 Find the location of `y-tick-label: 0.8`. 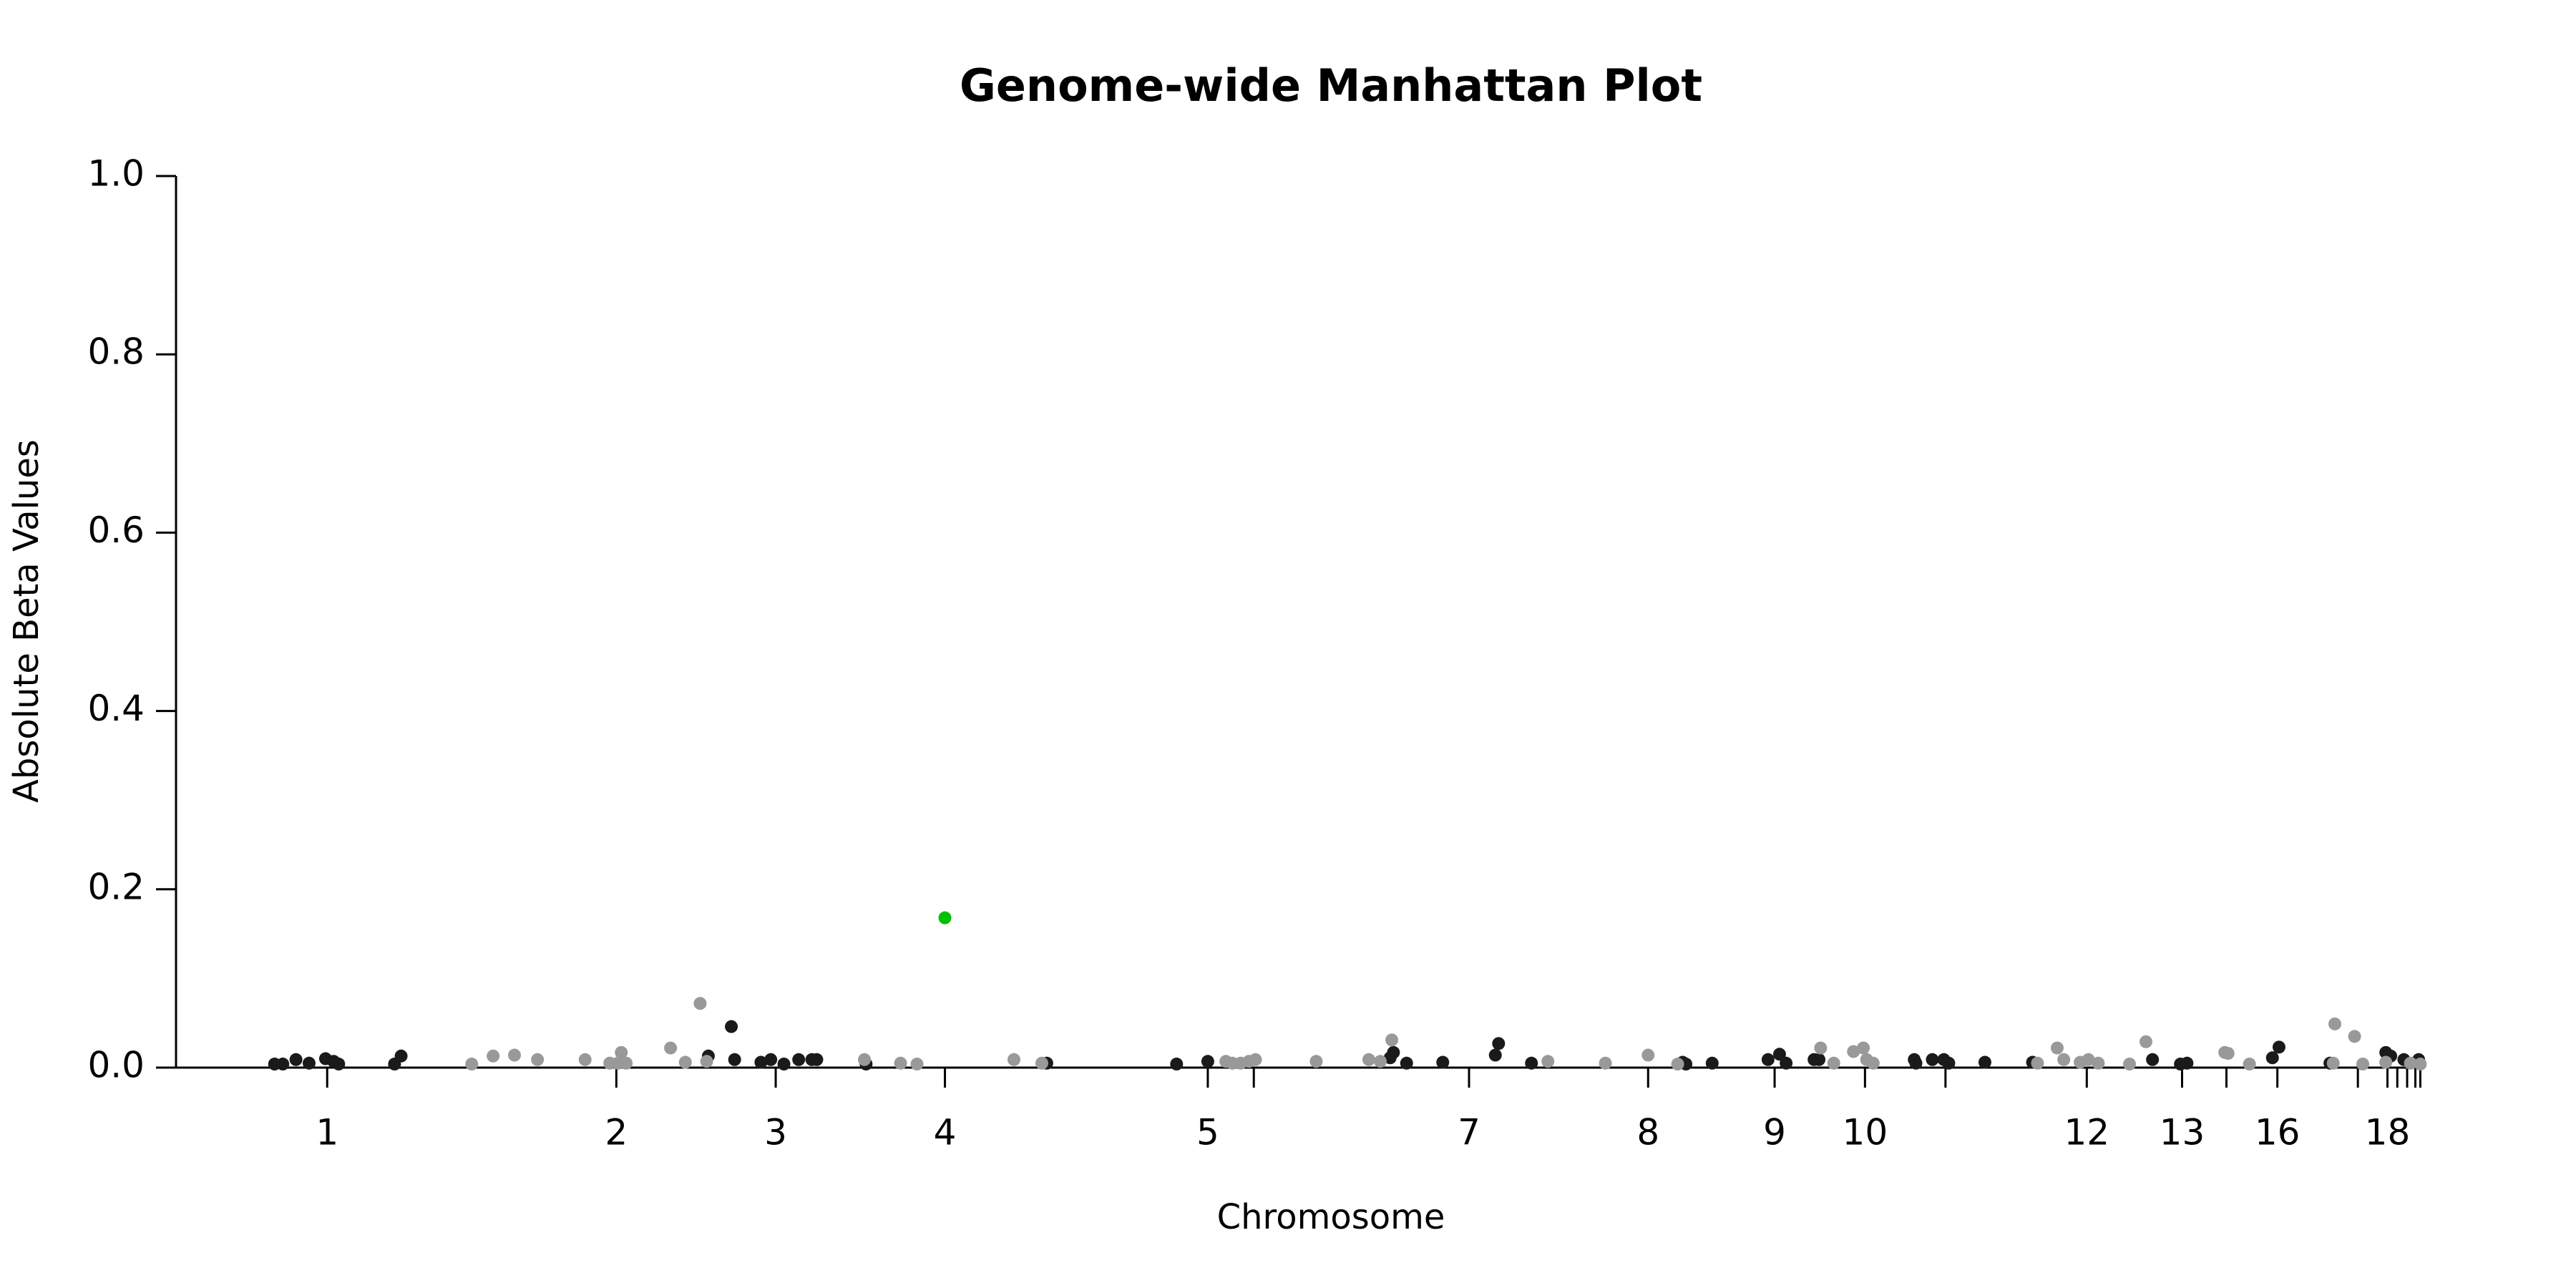

y-tick-label: 0.8 is located at coordinates (116, 352).